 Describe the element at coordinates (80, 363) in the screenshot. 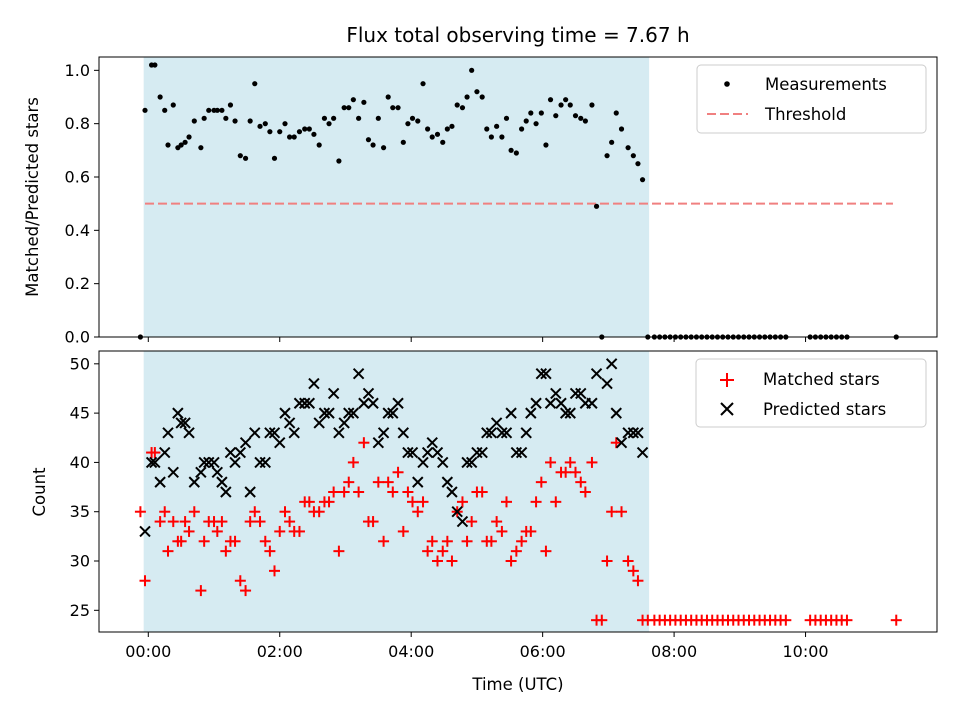

I see `y-tick-label: 50` at that location.